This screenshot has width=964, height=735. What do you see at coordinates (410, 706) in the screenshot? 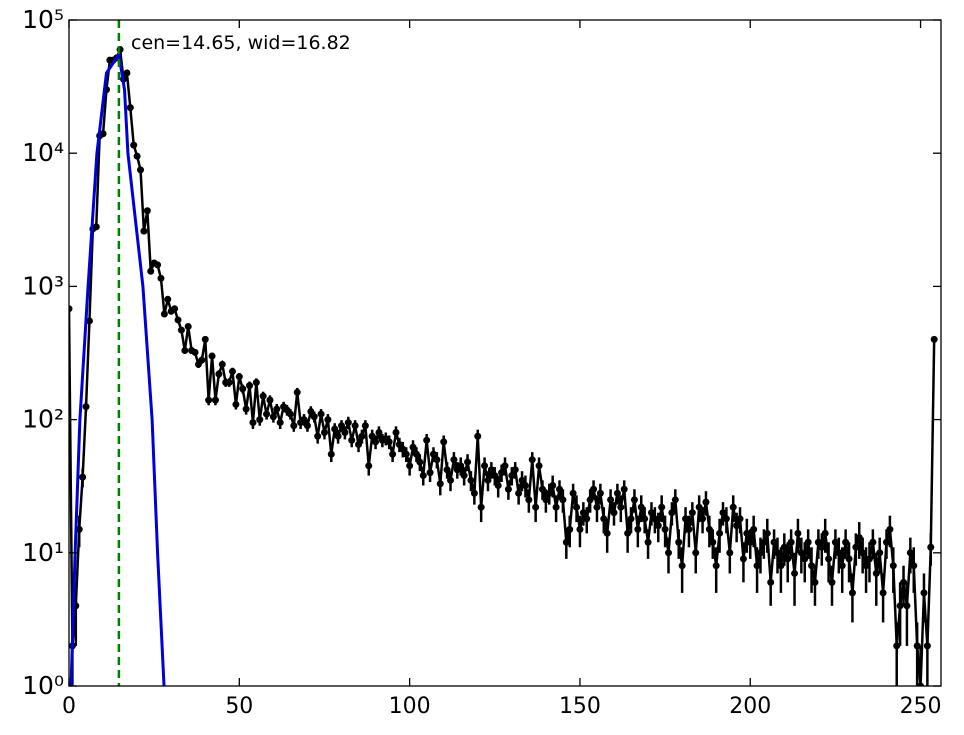
I see `x-tick-label: 100` at bounding box center [410, 706].